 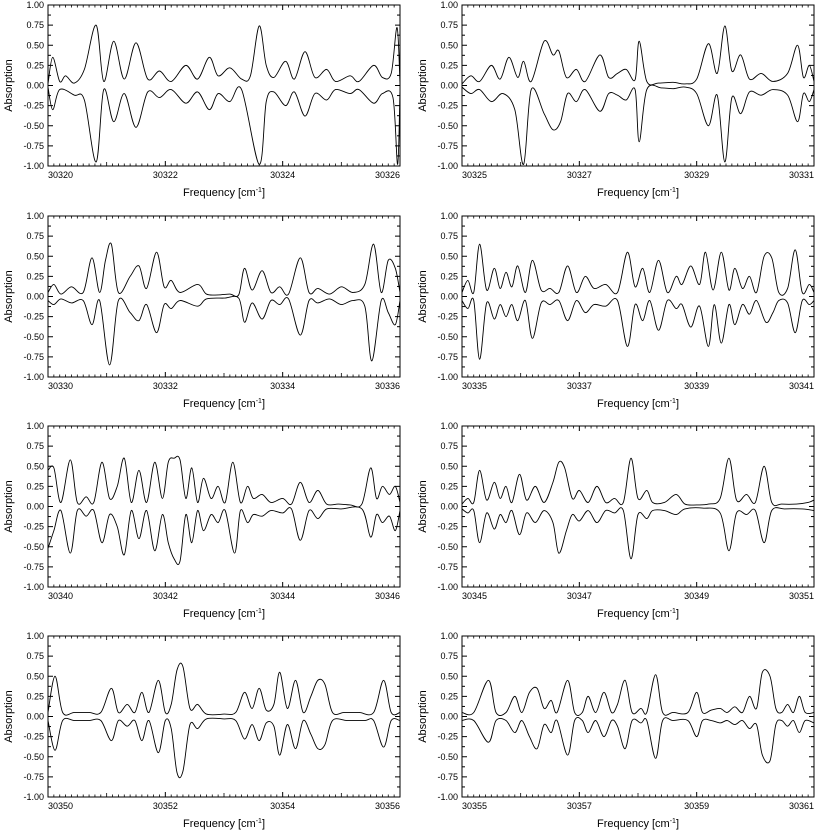 I want to click on x-tick-label: 30347, so click(x=579, y=596).